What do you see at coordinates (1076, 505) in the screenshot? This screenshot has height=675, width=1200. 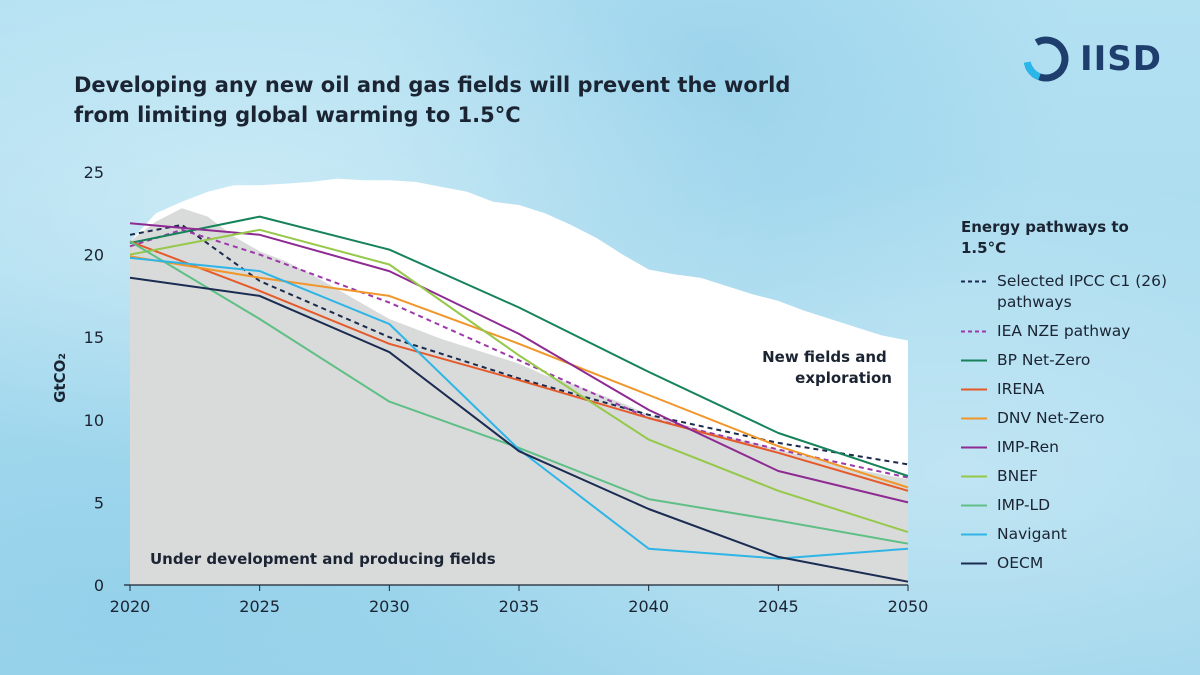 I see `legend-item: IMP-LD` at bounding box center [1076, 505].